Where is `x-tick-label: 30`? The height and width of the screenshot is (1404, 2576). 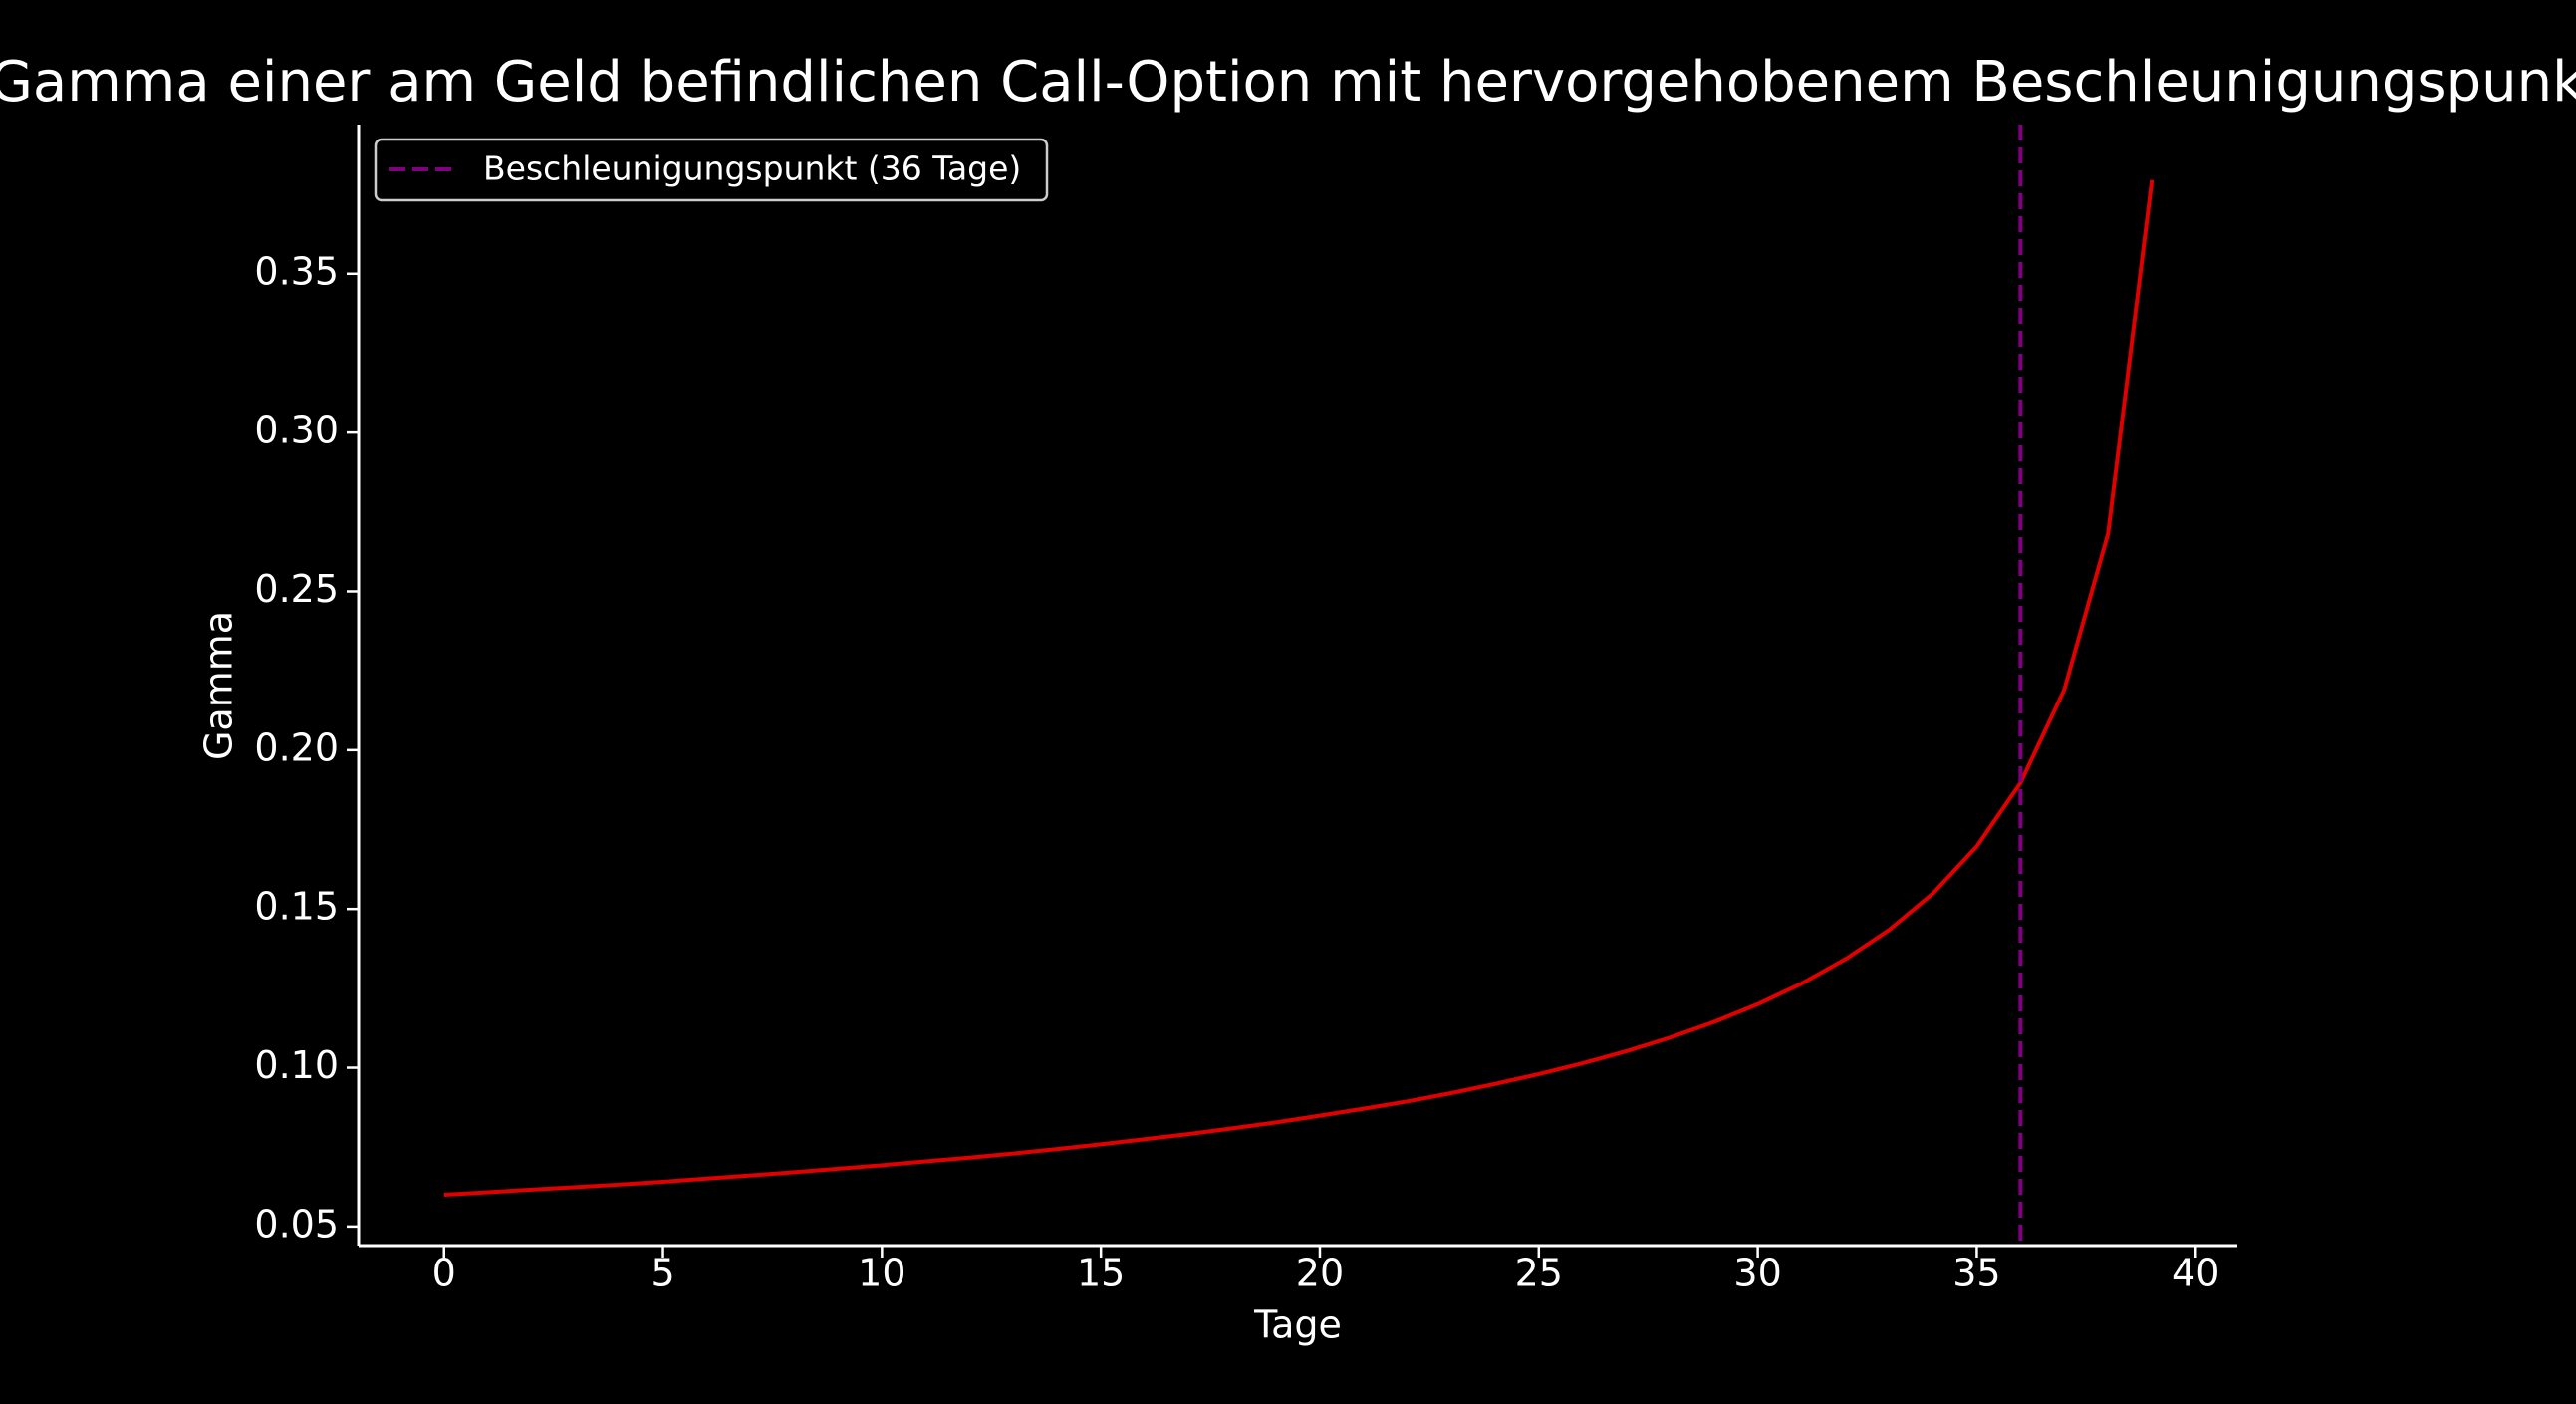
x-tick-label: 30 is located at coordinates (1757, 1273).